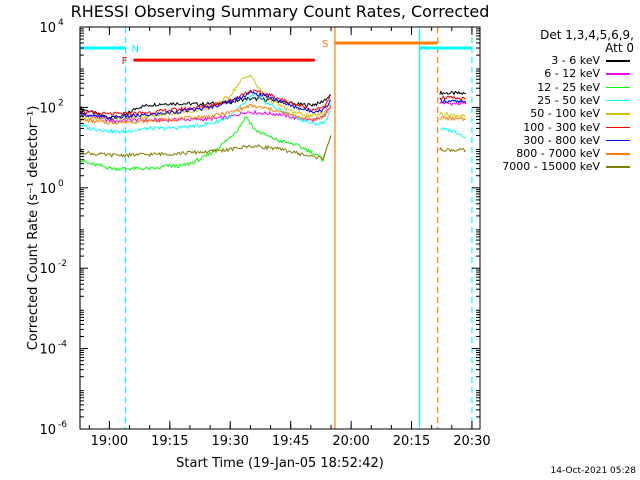  I want to click on legend-item-4: 50 - 100 keV, so click(559, 113).